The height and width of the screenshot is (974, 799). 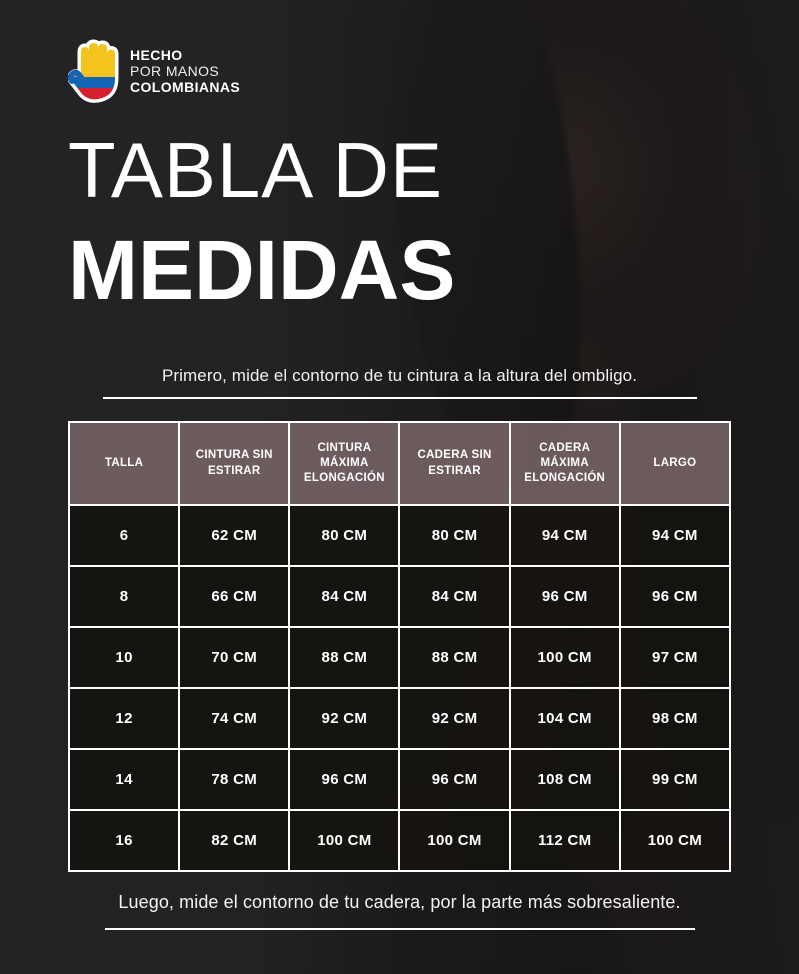 I want to click on brand-line-2: POR MANOS, so click(x=175, y=70).